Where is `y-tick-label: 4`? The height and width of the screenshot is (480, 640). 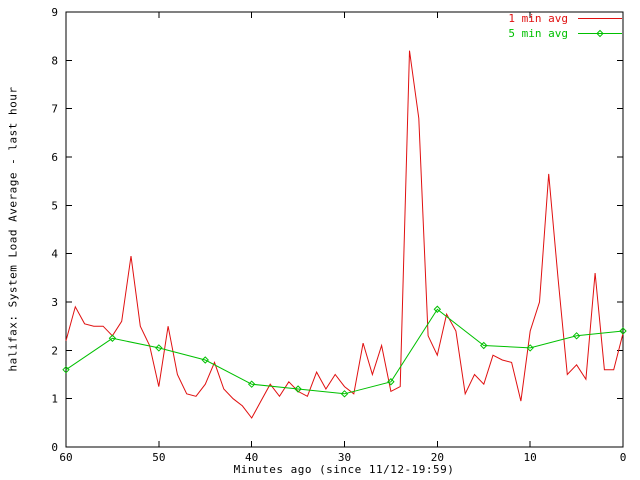 y-tick-label: 4 is located at coordinates (54, 254).